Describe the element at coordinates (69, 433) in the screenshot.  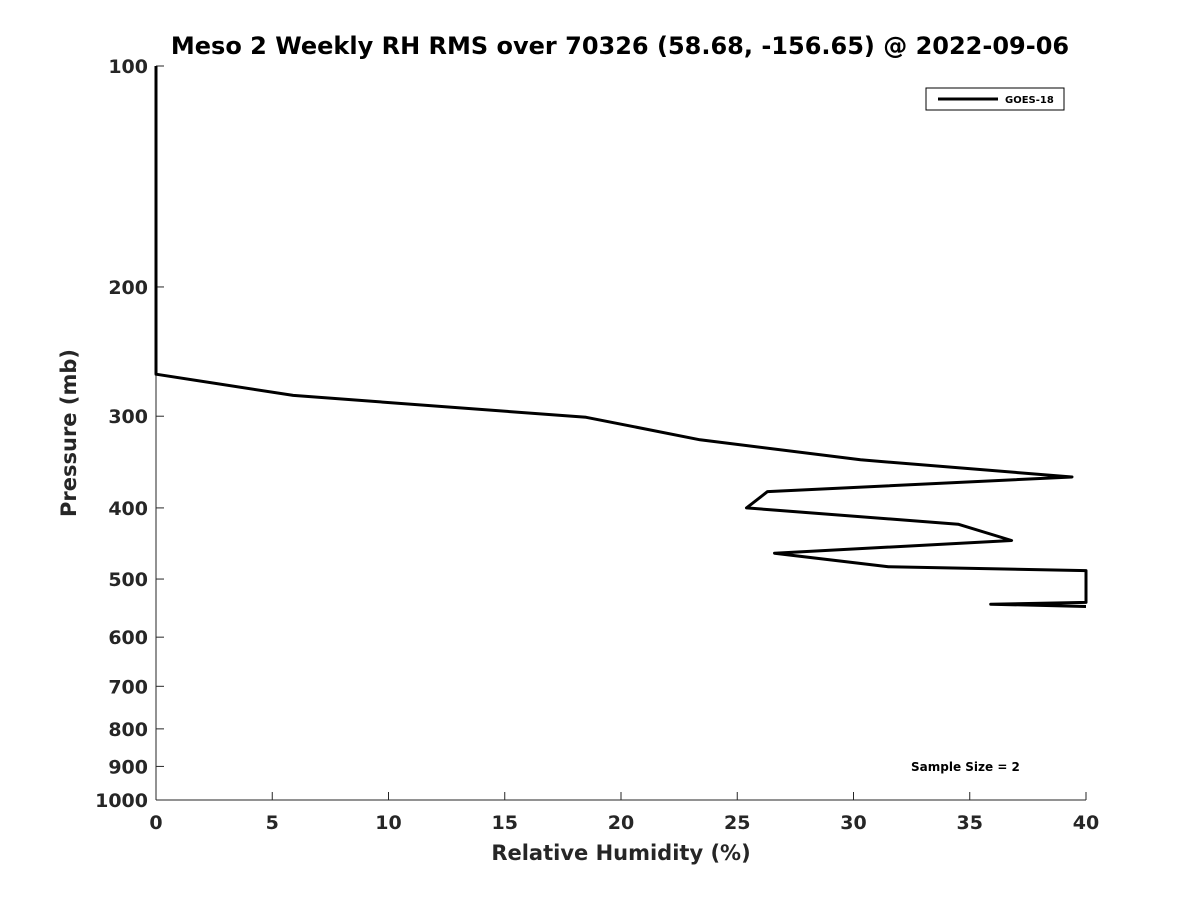
I see `y-axis-label: Pressure (mb)` at that location.